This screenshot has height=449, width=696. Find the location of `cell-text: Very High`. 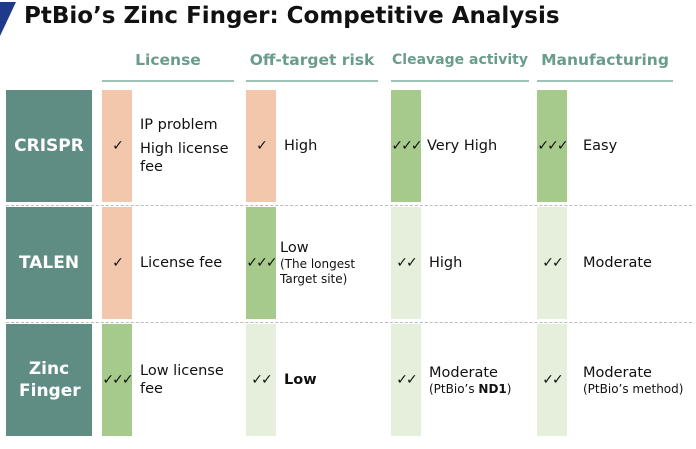

cell-text: Very High is located at coordinates (462, 146).